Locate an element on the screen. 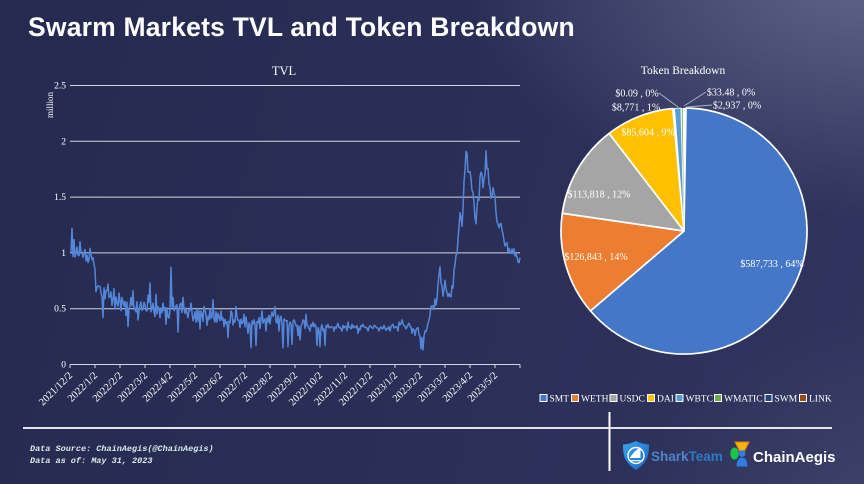 The height and width of the screenshot is (484, 864). svg-text: 0.5 is located at coordinates (60, 310).